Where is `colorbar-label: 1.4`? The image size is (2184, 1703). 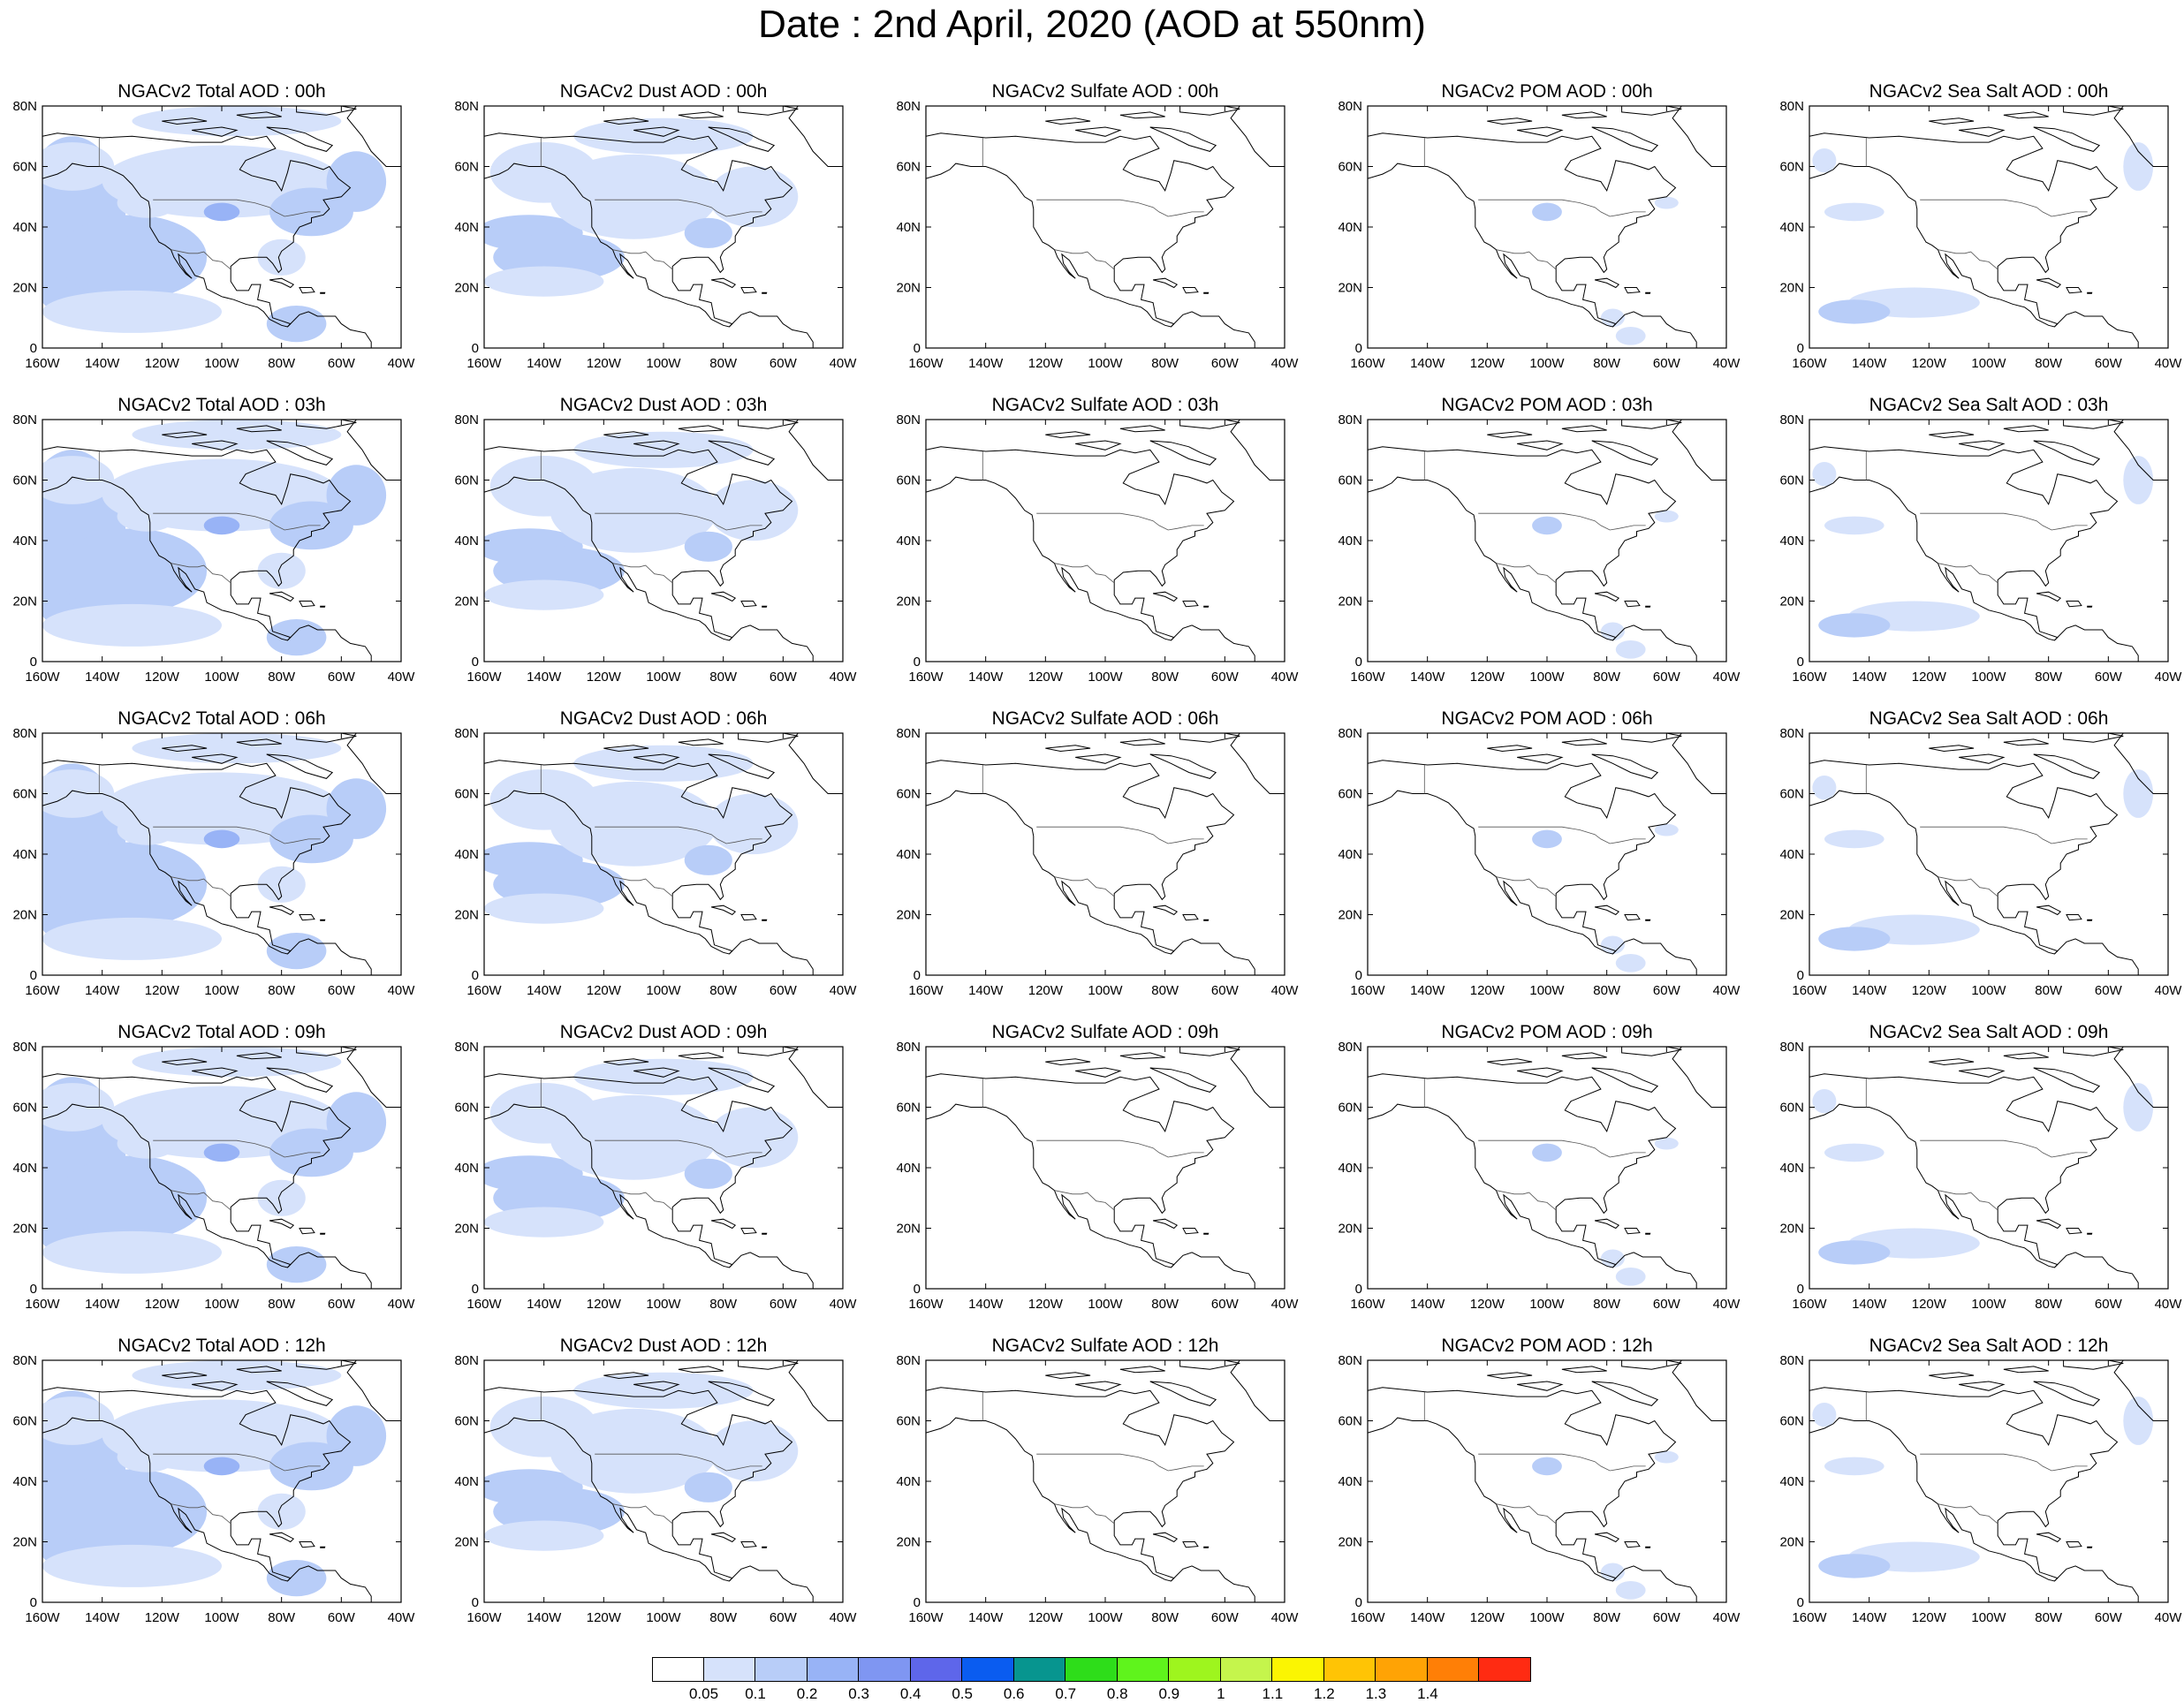 colorbar-label: 1.4 is located at coordinates (1427, 1693).